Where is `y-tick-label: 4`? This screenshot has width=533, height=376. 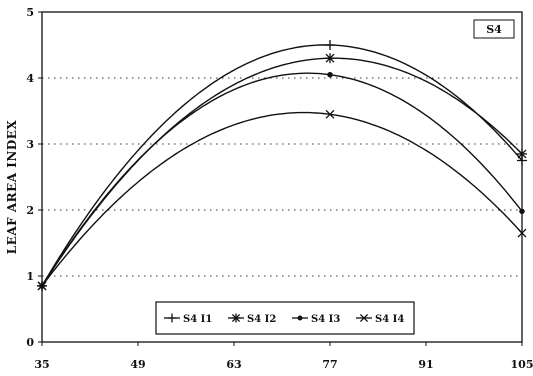 y-tick-label: 4 is located at coordinates (30, 78).